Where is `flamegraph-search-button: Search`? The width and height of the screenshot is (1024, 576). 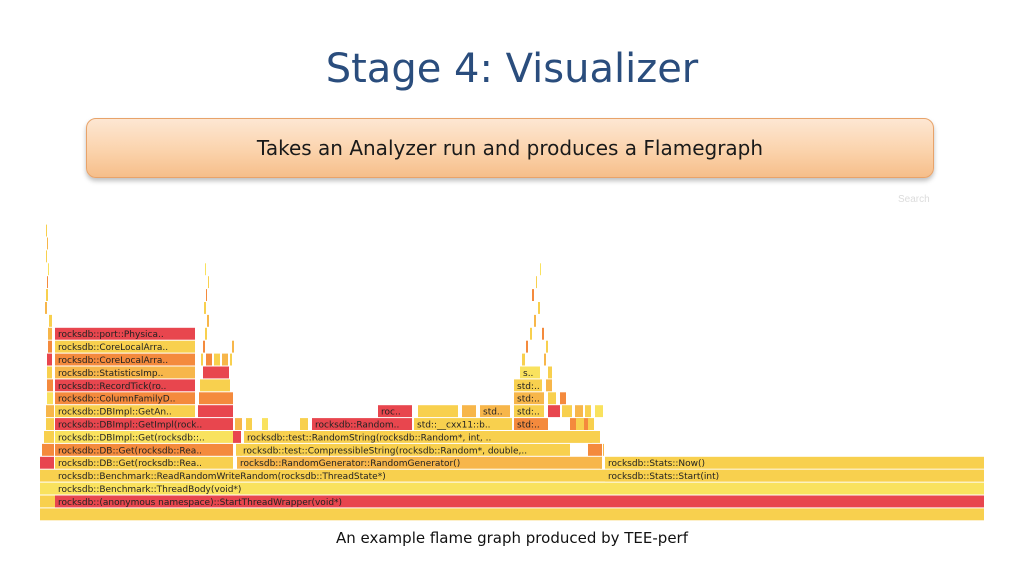 flamegraph-search-button: Search is located at coordinates (914, 199).